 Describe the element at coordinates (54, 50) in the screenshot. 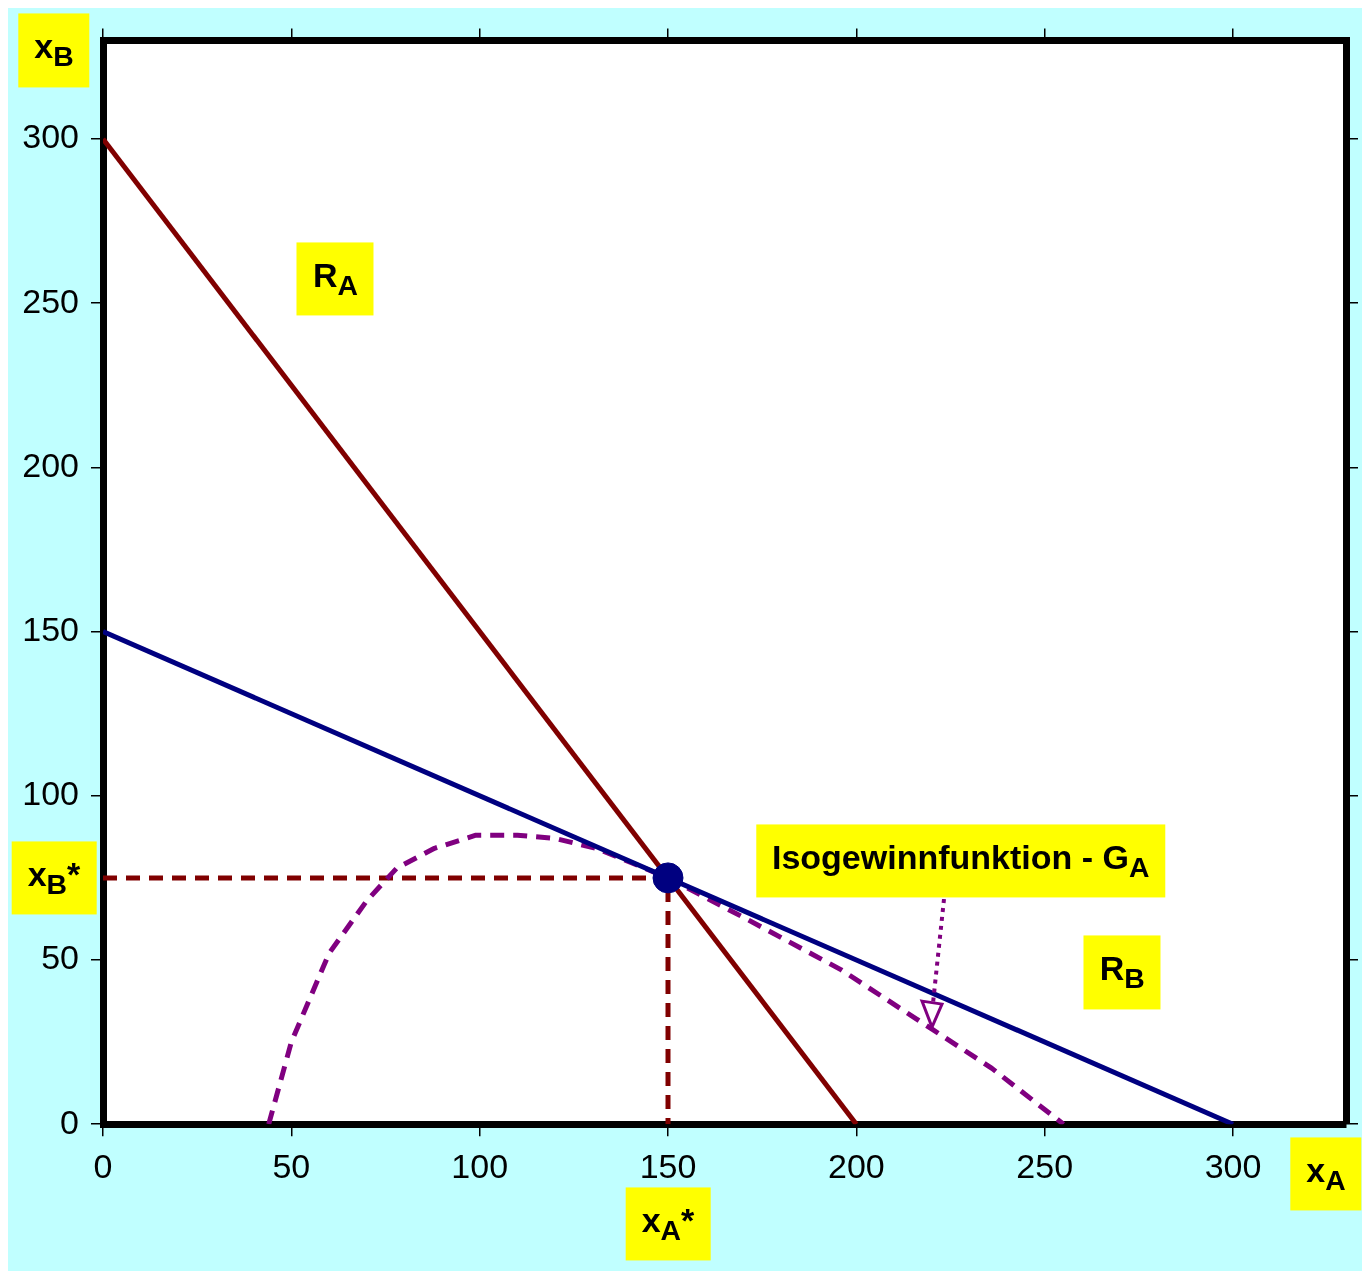

I see `y-axis-title: x$_{B}$` at that location.